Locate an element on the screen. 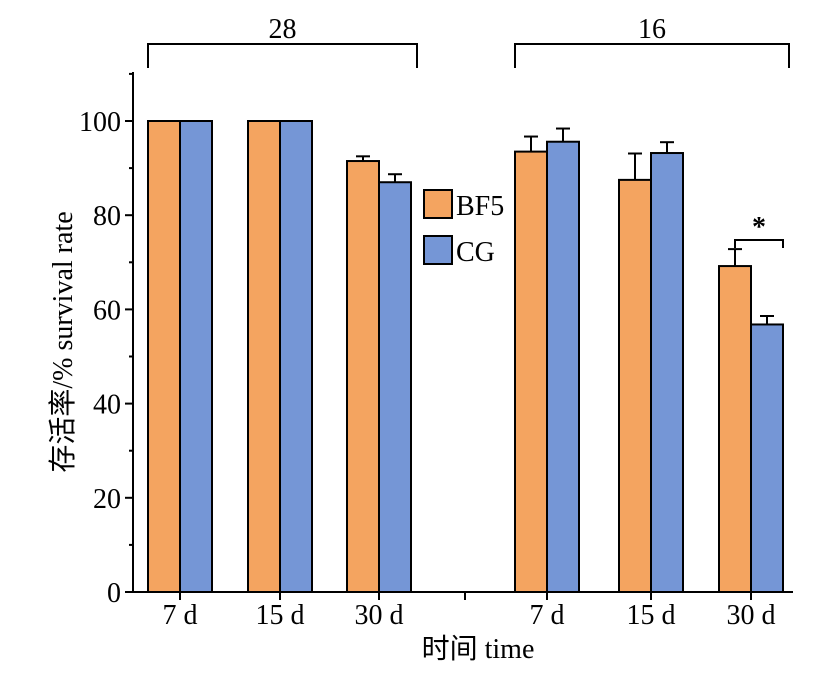 The width and height of the screenshot is (829, 680). group-label: 16 is located at coordinates (652, 29).